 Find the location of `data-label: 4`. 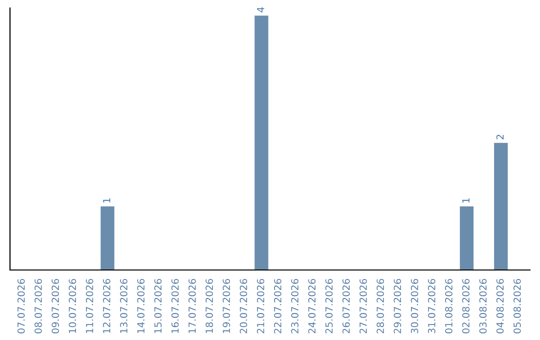

data-label: 4 is located at coordinates (260, 9).